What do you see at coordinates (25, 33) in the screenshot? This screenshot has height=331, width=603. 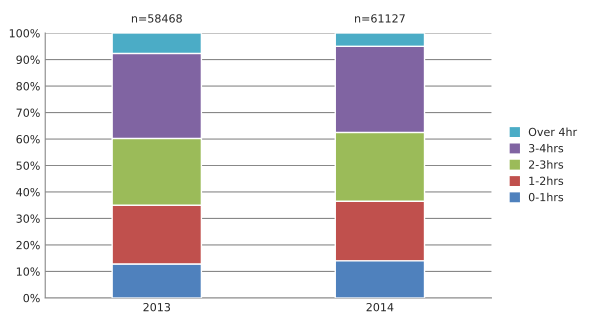 I see `y-tick-label: 100%` at bounding box center [25, 33].